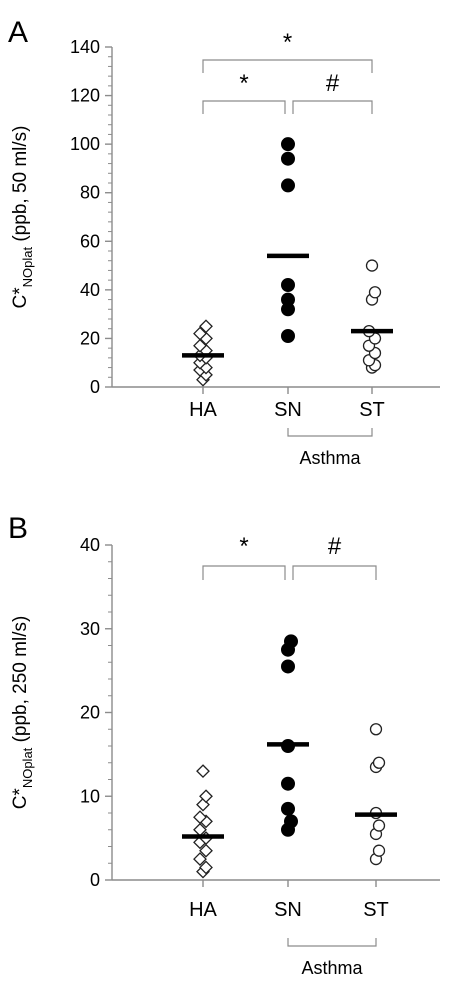 The image size is (454, 994). Describe the element at coordinates (20, 682) in the screenshot. I see `y-axis-title-units: (ppb, 250 ml/s)` at that location.